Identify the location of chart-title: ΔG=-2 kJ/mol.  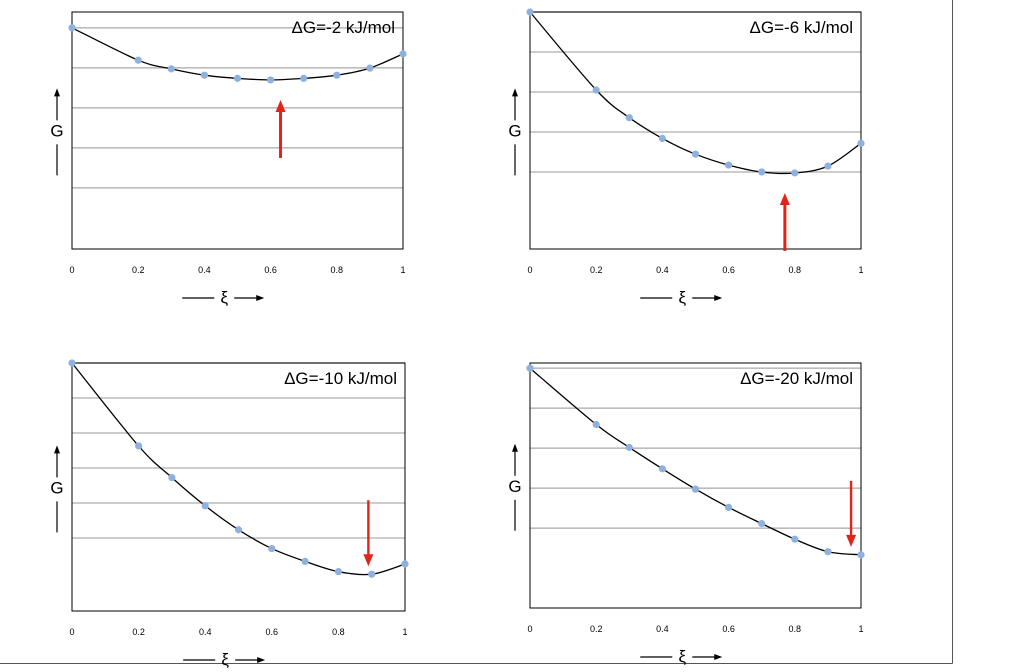
(343, 27).